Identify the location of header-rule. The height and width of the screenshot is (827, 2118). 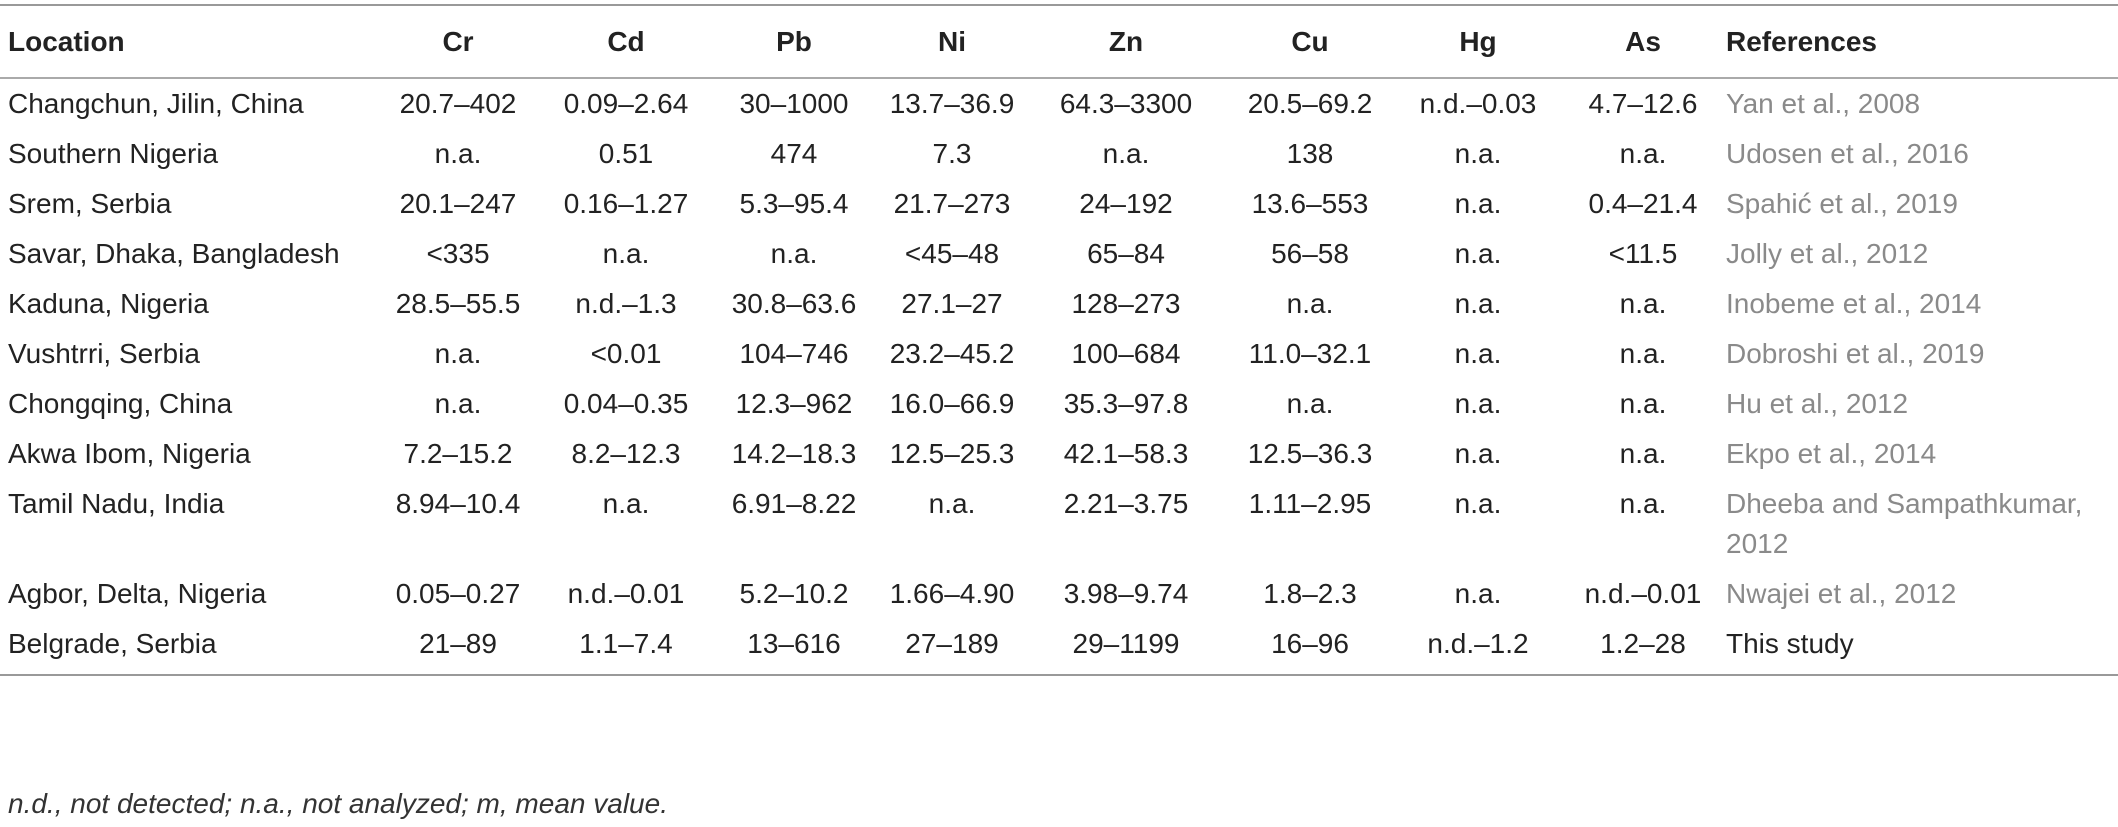
(1059, 78).